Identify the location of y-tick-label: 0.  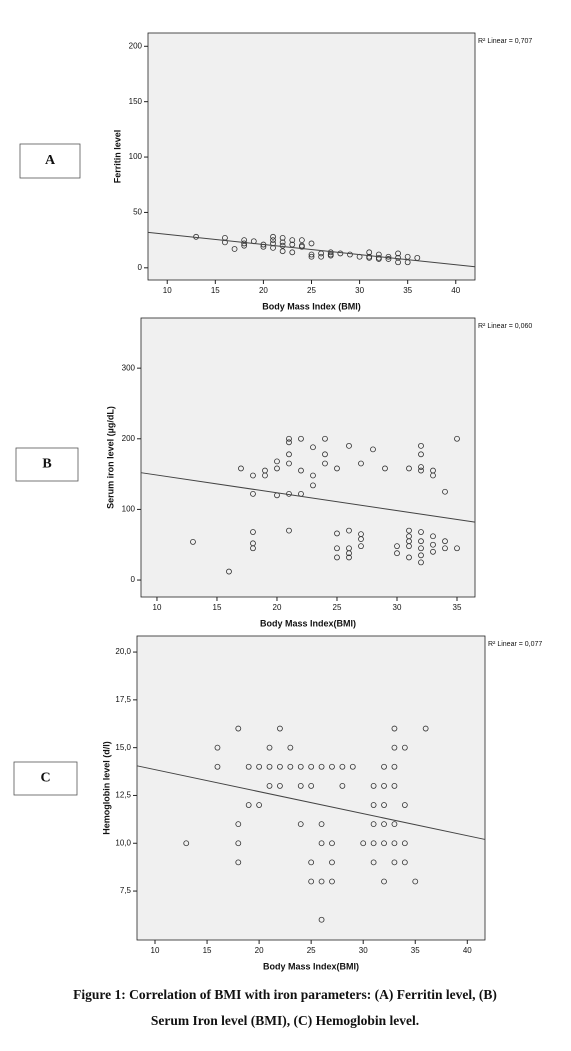
(140, 267).